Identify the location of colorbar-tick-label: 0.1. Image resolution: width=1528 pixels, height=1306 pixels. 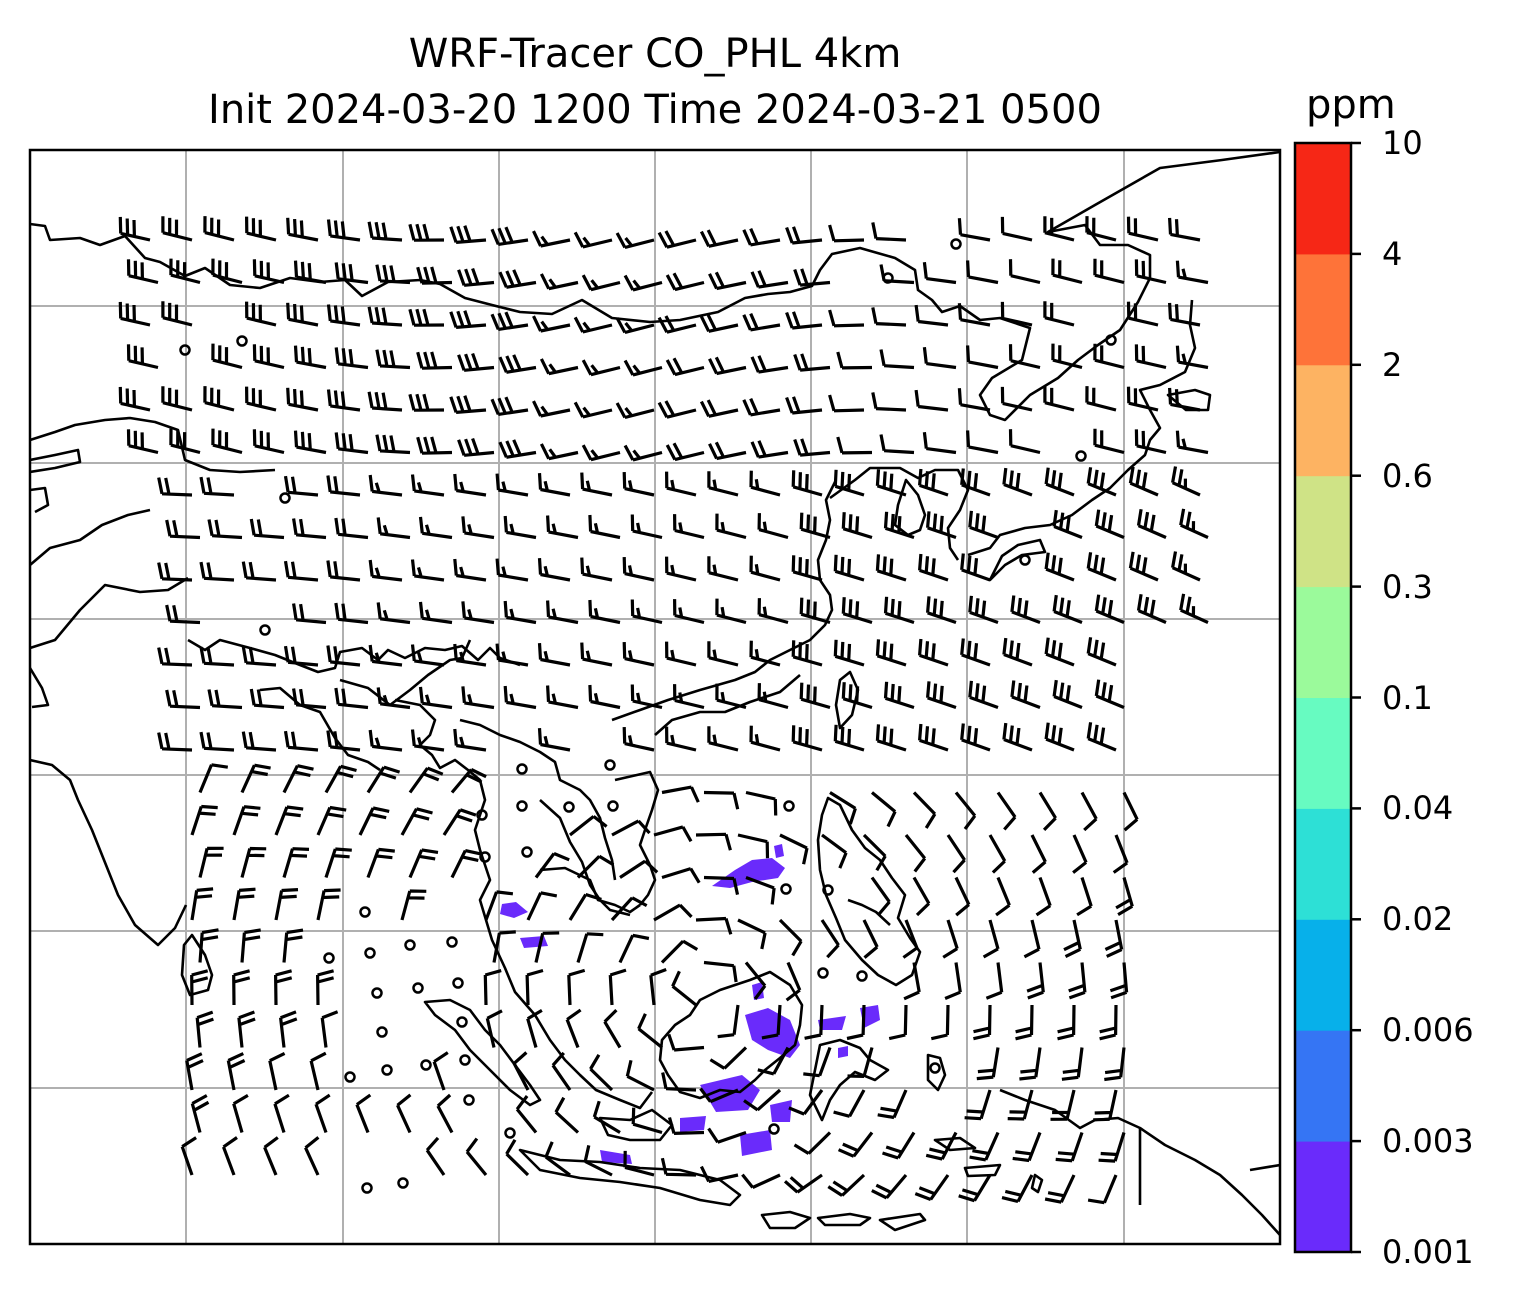
(1407, 697).